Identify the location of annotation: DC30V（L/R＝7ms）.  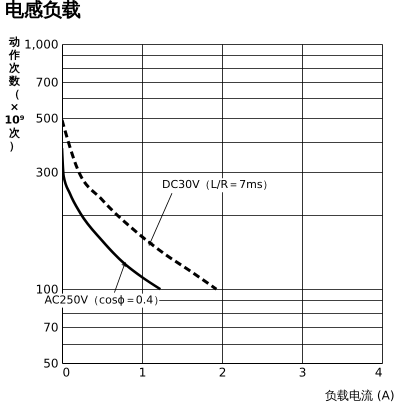
(218, 185).